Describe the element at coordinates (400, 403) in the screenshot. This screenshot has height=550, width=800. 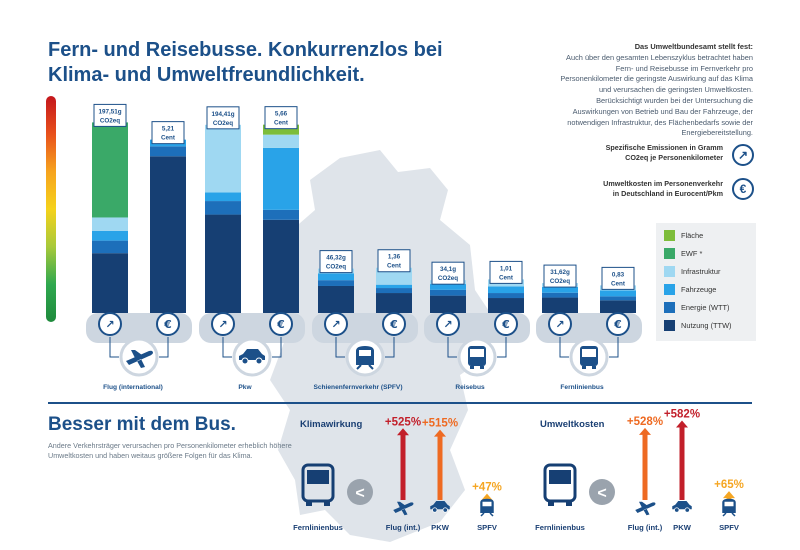
I see `section-divider` at that location.